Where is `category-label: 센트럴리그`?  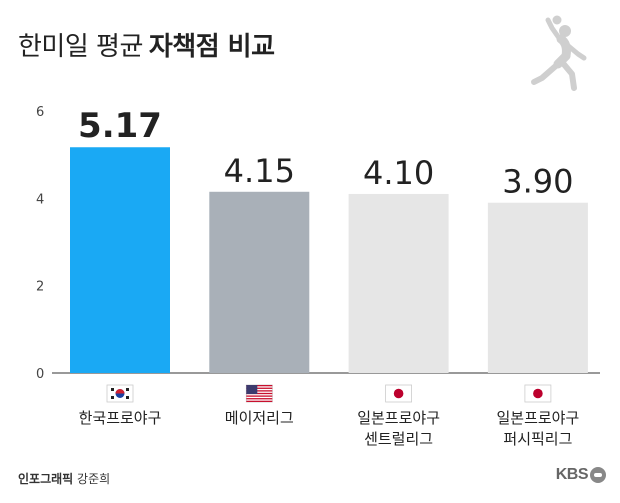 category-label: 센트럴리그 is located at coordinates (398, 439).